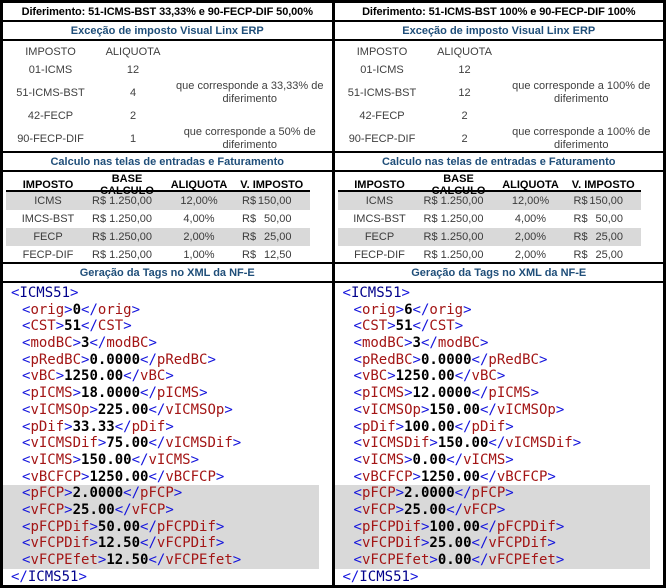 The image size is (666, 588). I want to click on xml-line: <pFCPDif>50.00</pFCPDif>, so click(161, 527).